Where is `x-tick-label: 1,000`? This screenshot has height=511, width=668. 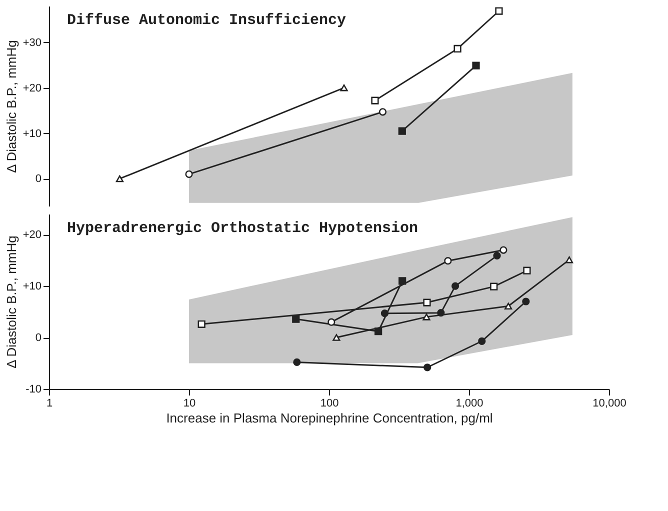
x-tick-label: 1,000 is located at coordinates (470, 404).